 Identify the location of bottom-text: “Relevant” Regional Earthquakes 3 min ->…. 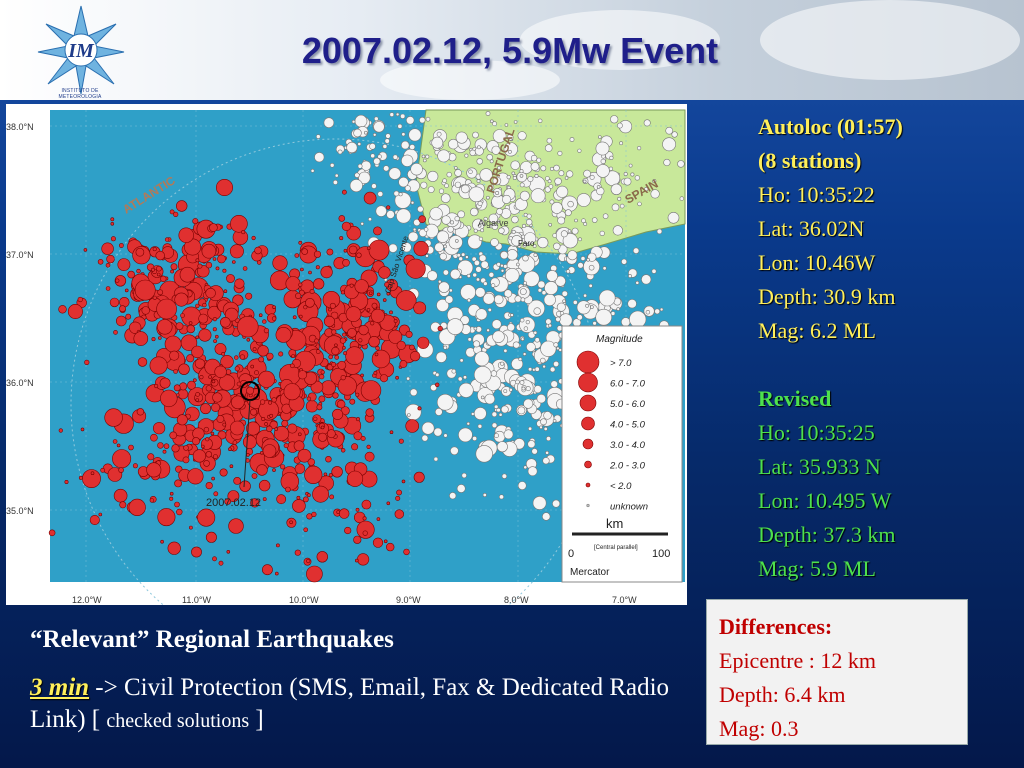
(355, 681).